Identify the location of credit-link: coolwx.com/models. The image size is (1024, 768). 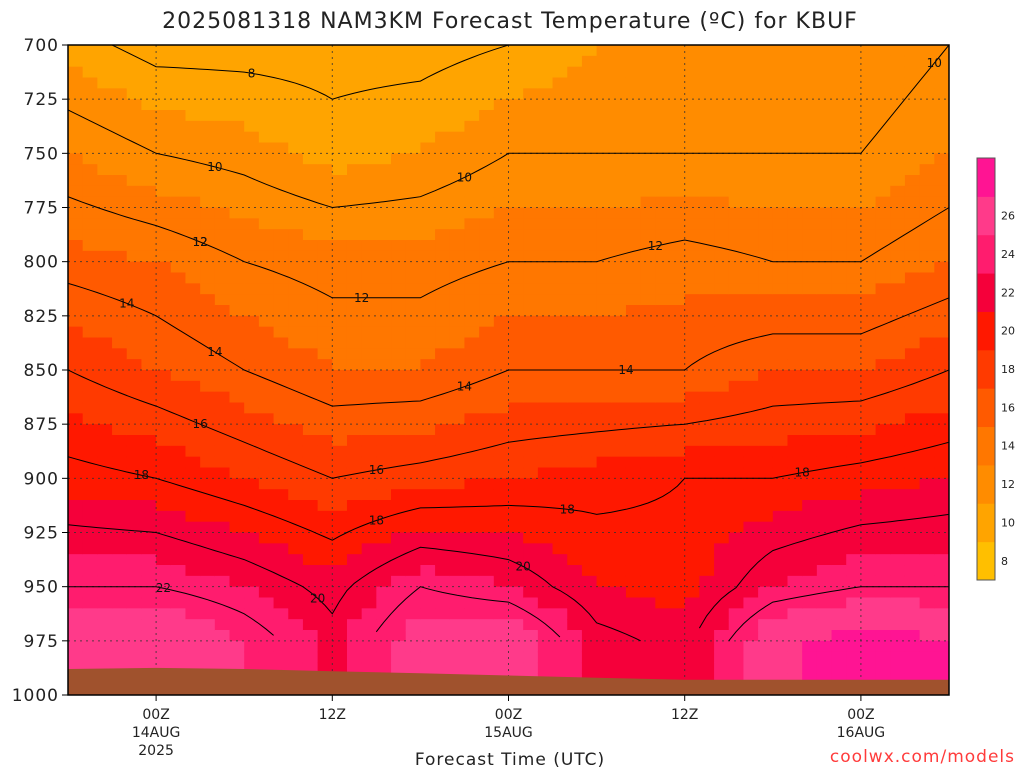
(922, 757).